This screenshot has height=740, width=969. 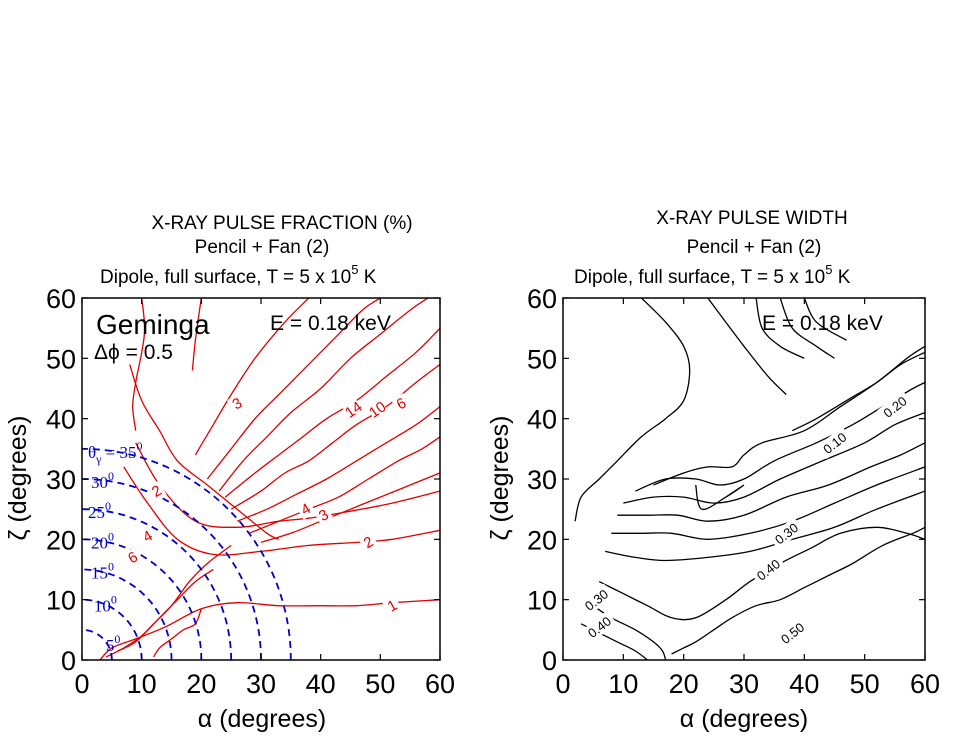 I want to click on right-ytick-label: 50, so click(x=542, y=359).